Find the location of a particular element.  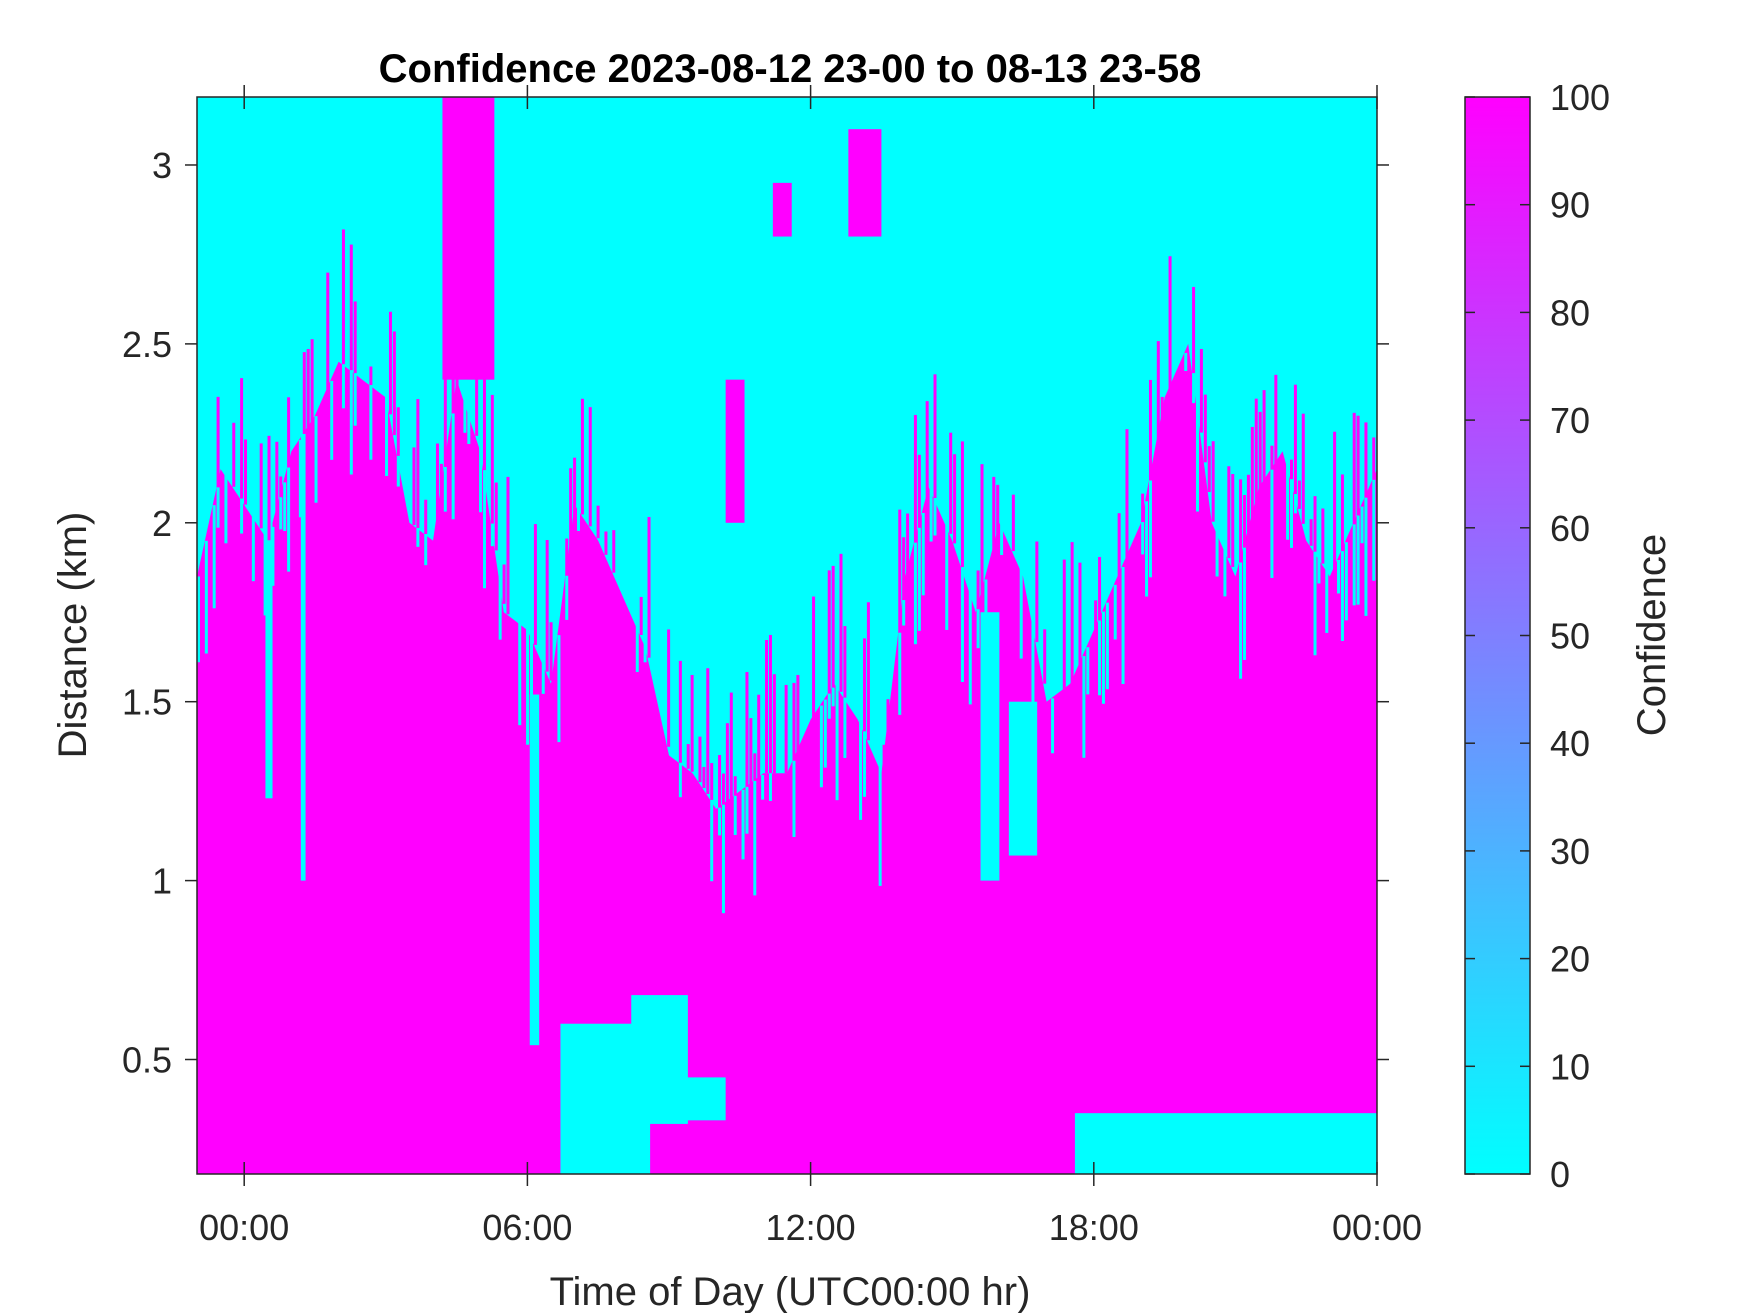

y-tick-label: 2 is located at coordinates (162, 523).